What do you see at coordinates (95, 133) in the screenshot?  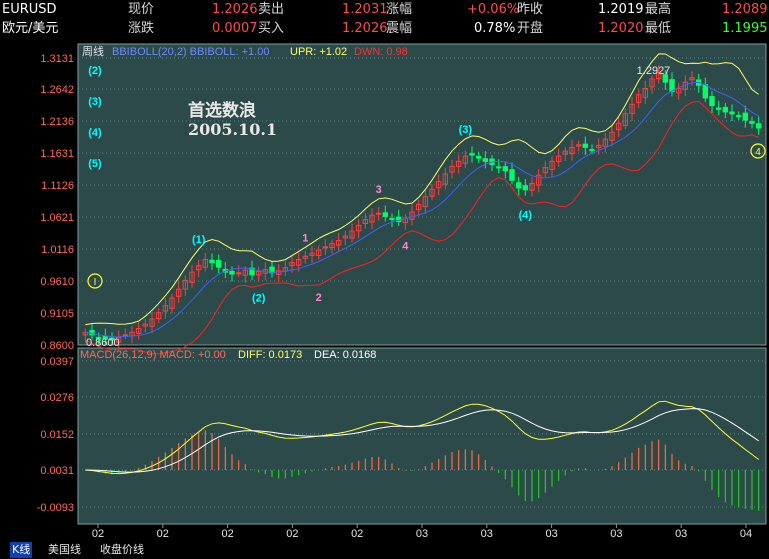 I see `wave-label: (4)` at bounding box center [95, 133].